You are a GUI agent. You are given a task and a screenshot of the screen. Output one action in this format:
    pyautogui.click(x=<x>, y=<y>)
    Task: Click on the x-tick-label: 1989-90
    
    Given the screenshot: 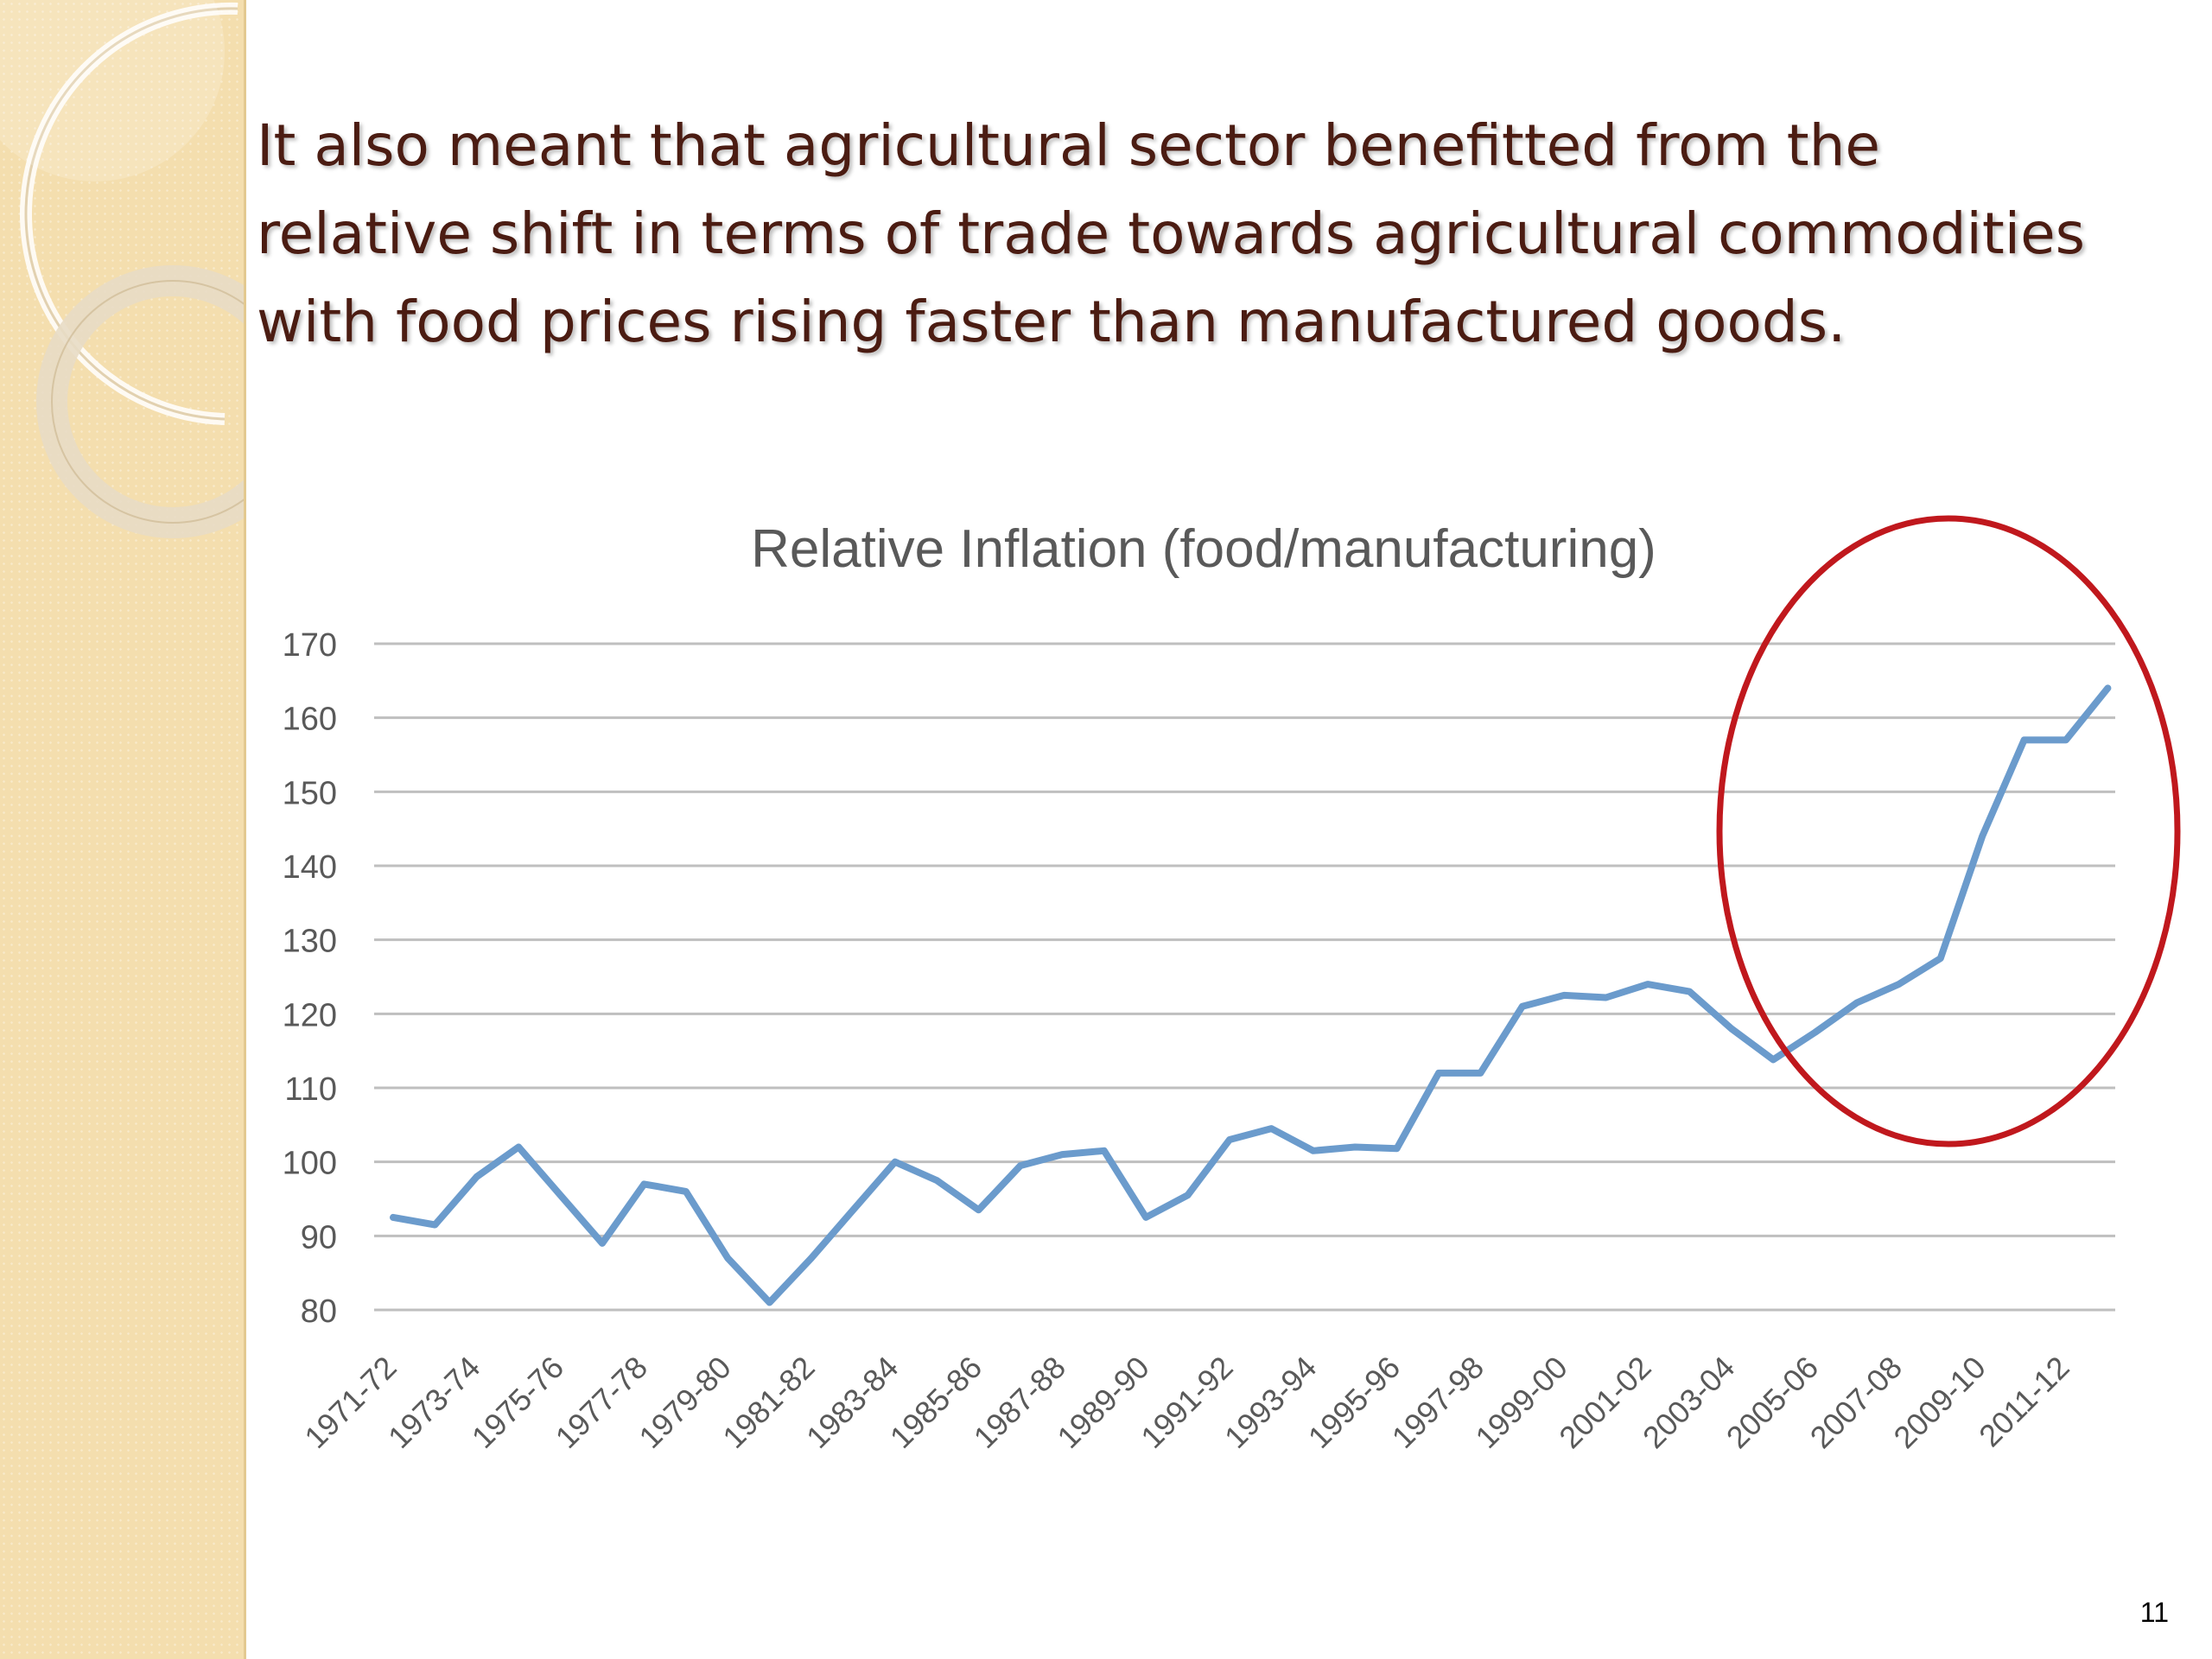 What is the action you would take?
    pyautogui.click(x=1102, y=1402)
    